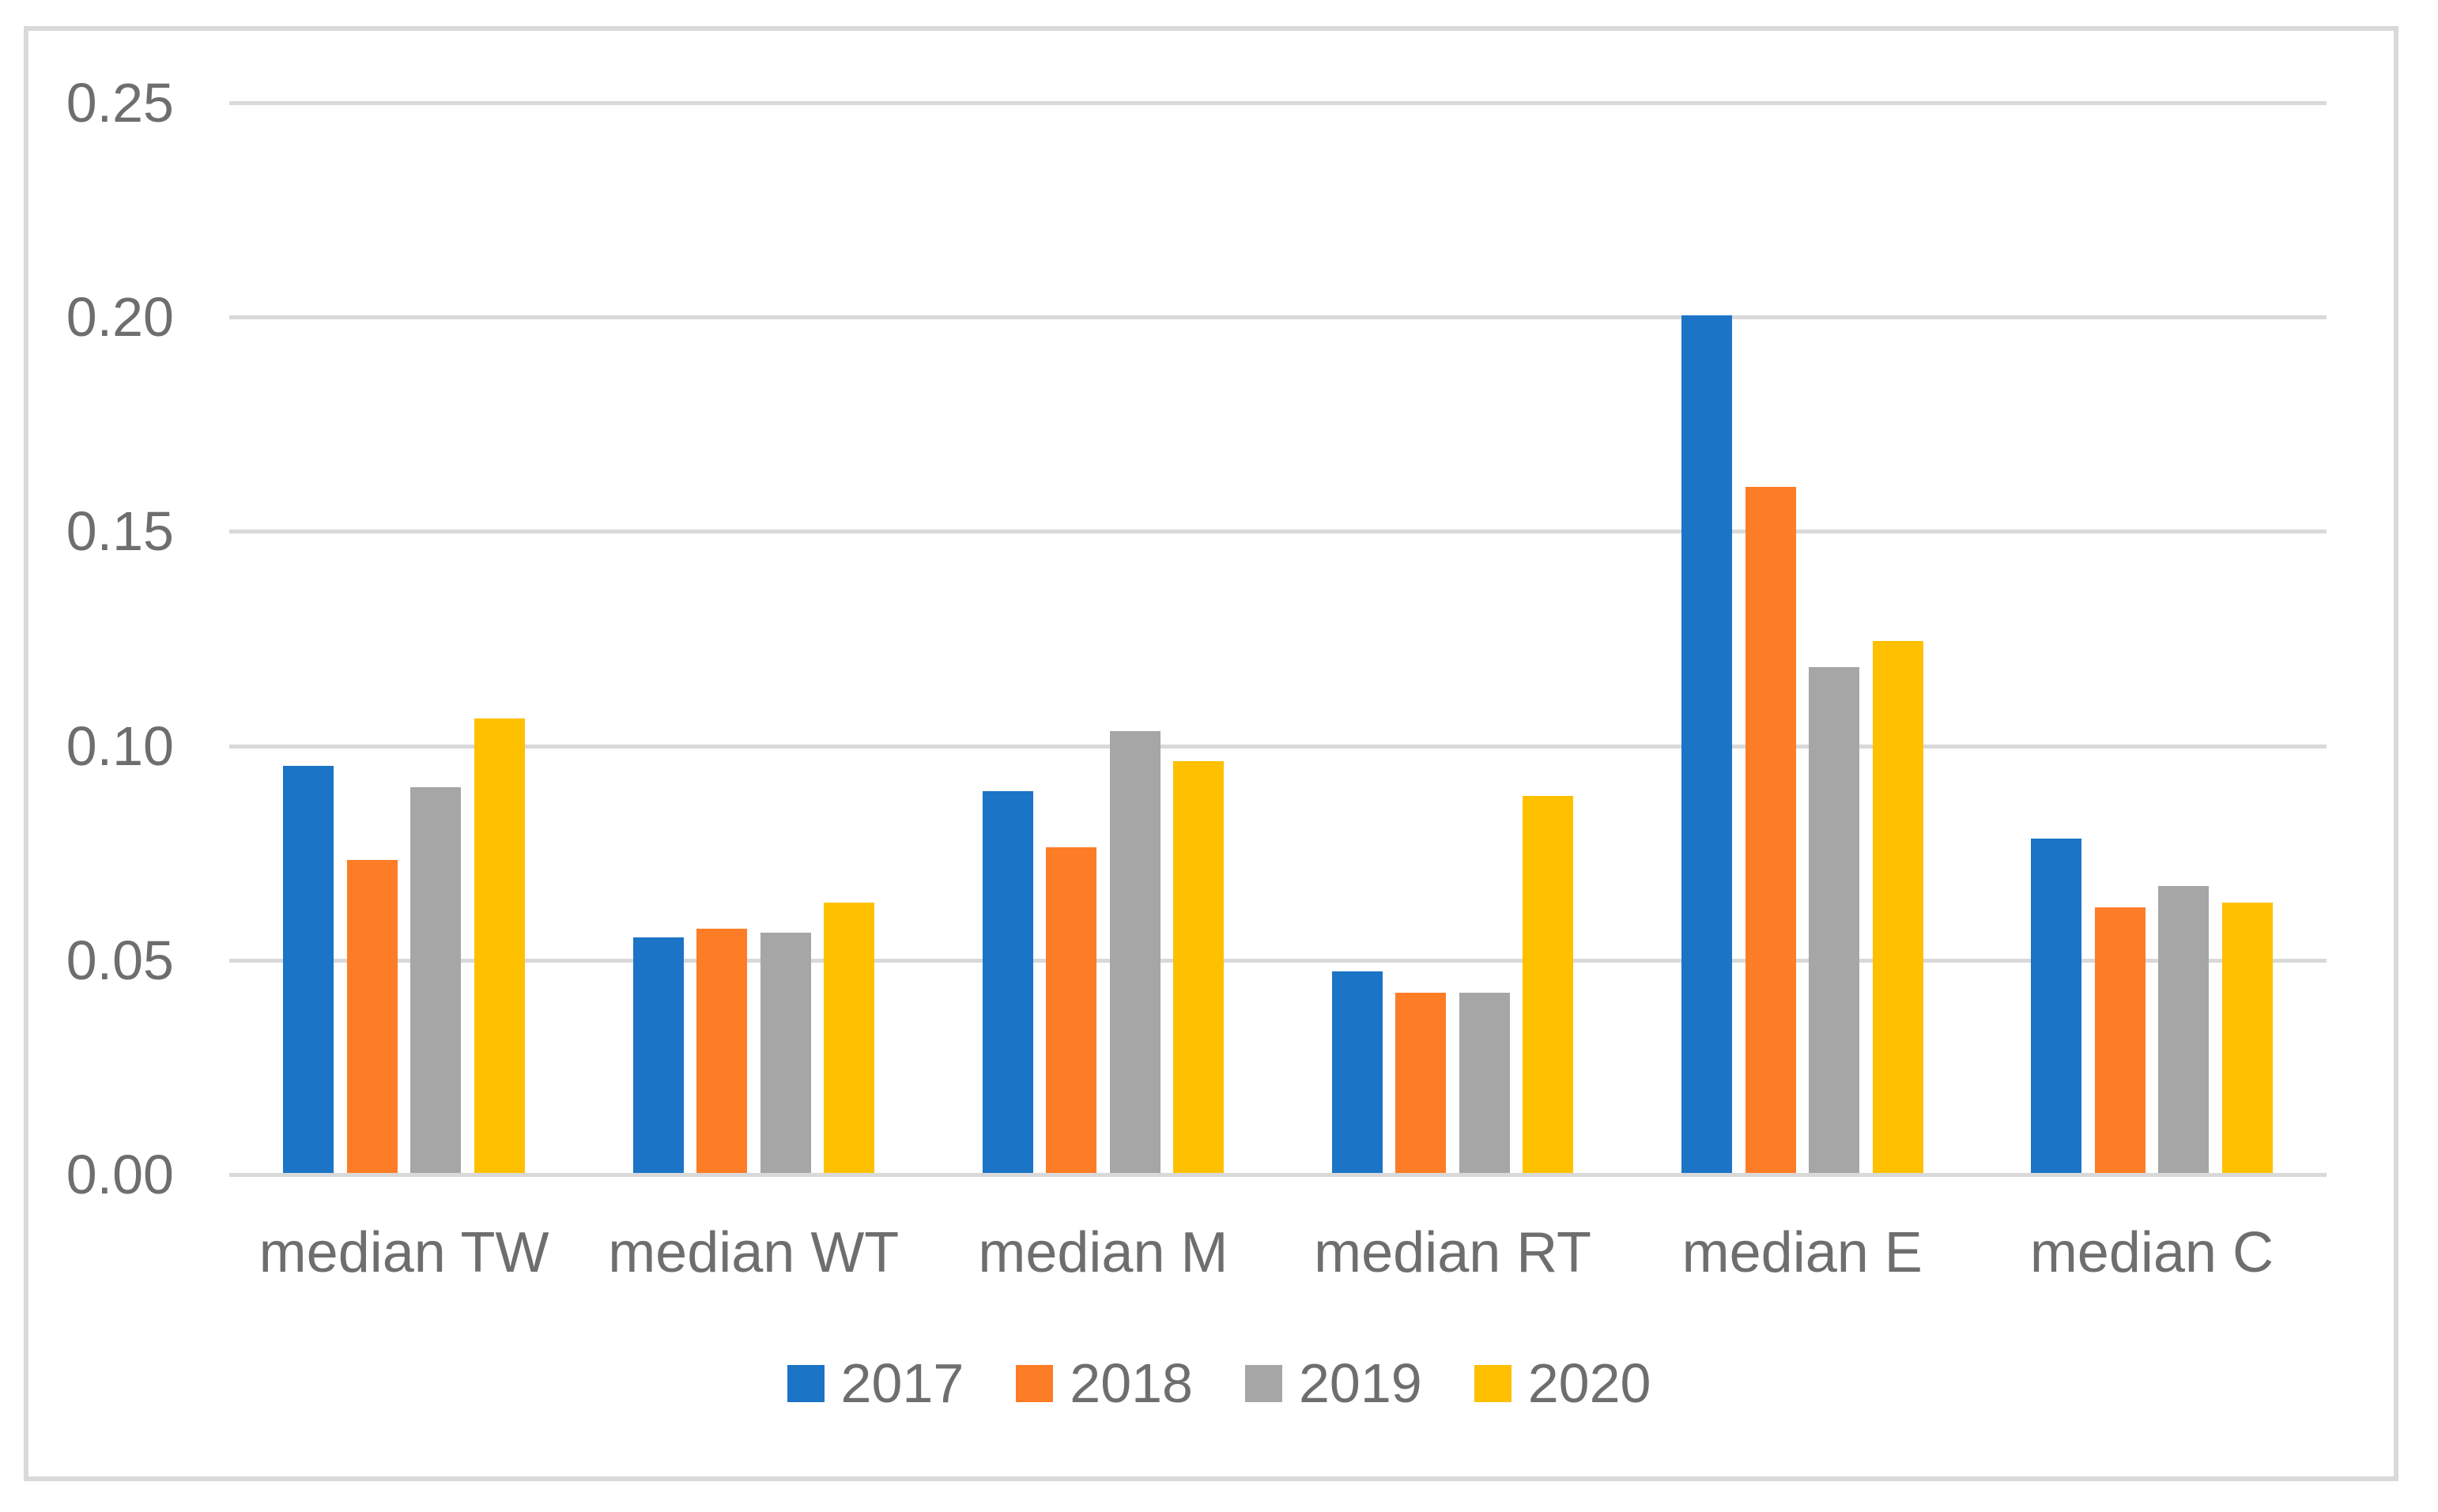 This screenshot has width=2438, height=1512. I want to click on legend-item-2017: 2017, so click(875, 1383).